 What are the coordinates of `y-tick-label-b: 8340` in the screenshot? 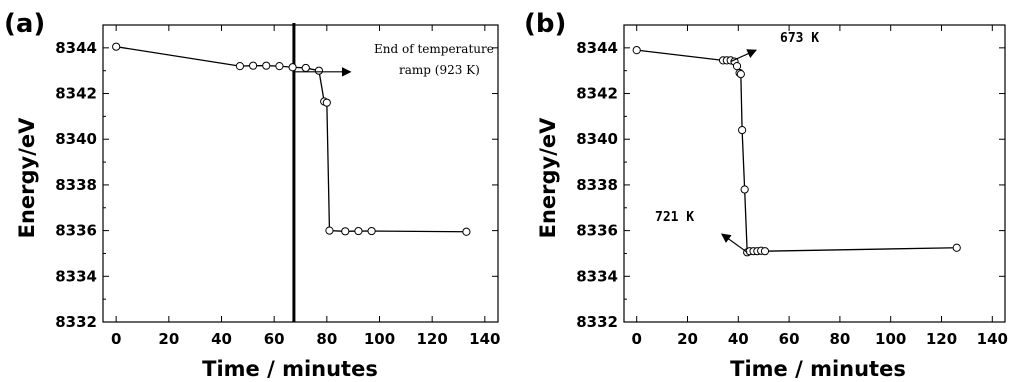 It's located at (597, 139).